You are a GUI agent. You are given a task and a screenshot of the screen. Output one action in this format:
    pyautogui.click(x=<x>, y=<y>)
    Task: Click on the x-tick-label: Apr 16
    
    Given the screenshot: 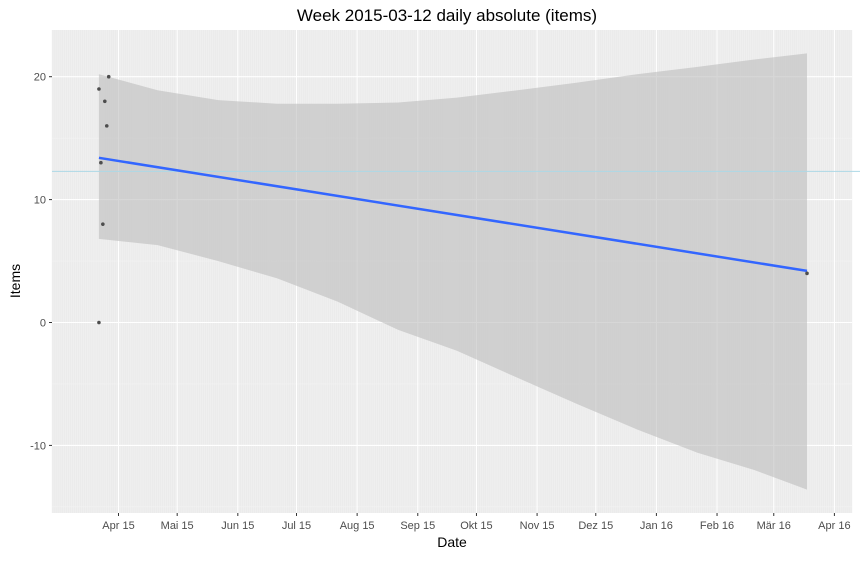 What is the action you would take?
    pyautogui.click(x=834, y=526)
    